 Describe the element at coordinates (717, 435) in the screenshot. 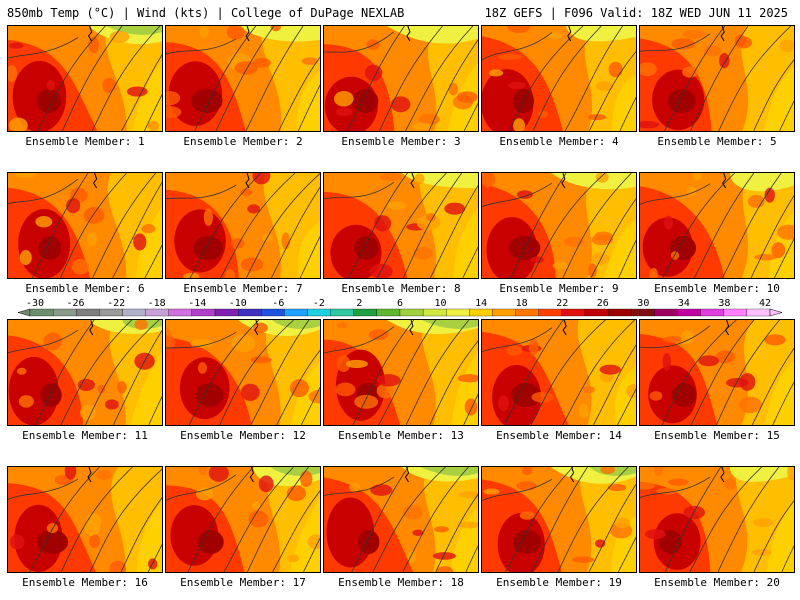

I see `member-label: Ensemble Member: 15` at that location.